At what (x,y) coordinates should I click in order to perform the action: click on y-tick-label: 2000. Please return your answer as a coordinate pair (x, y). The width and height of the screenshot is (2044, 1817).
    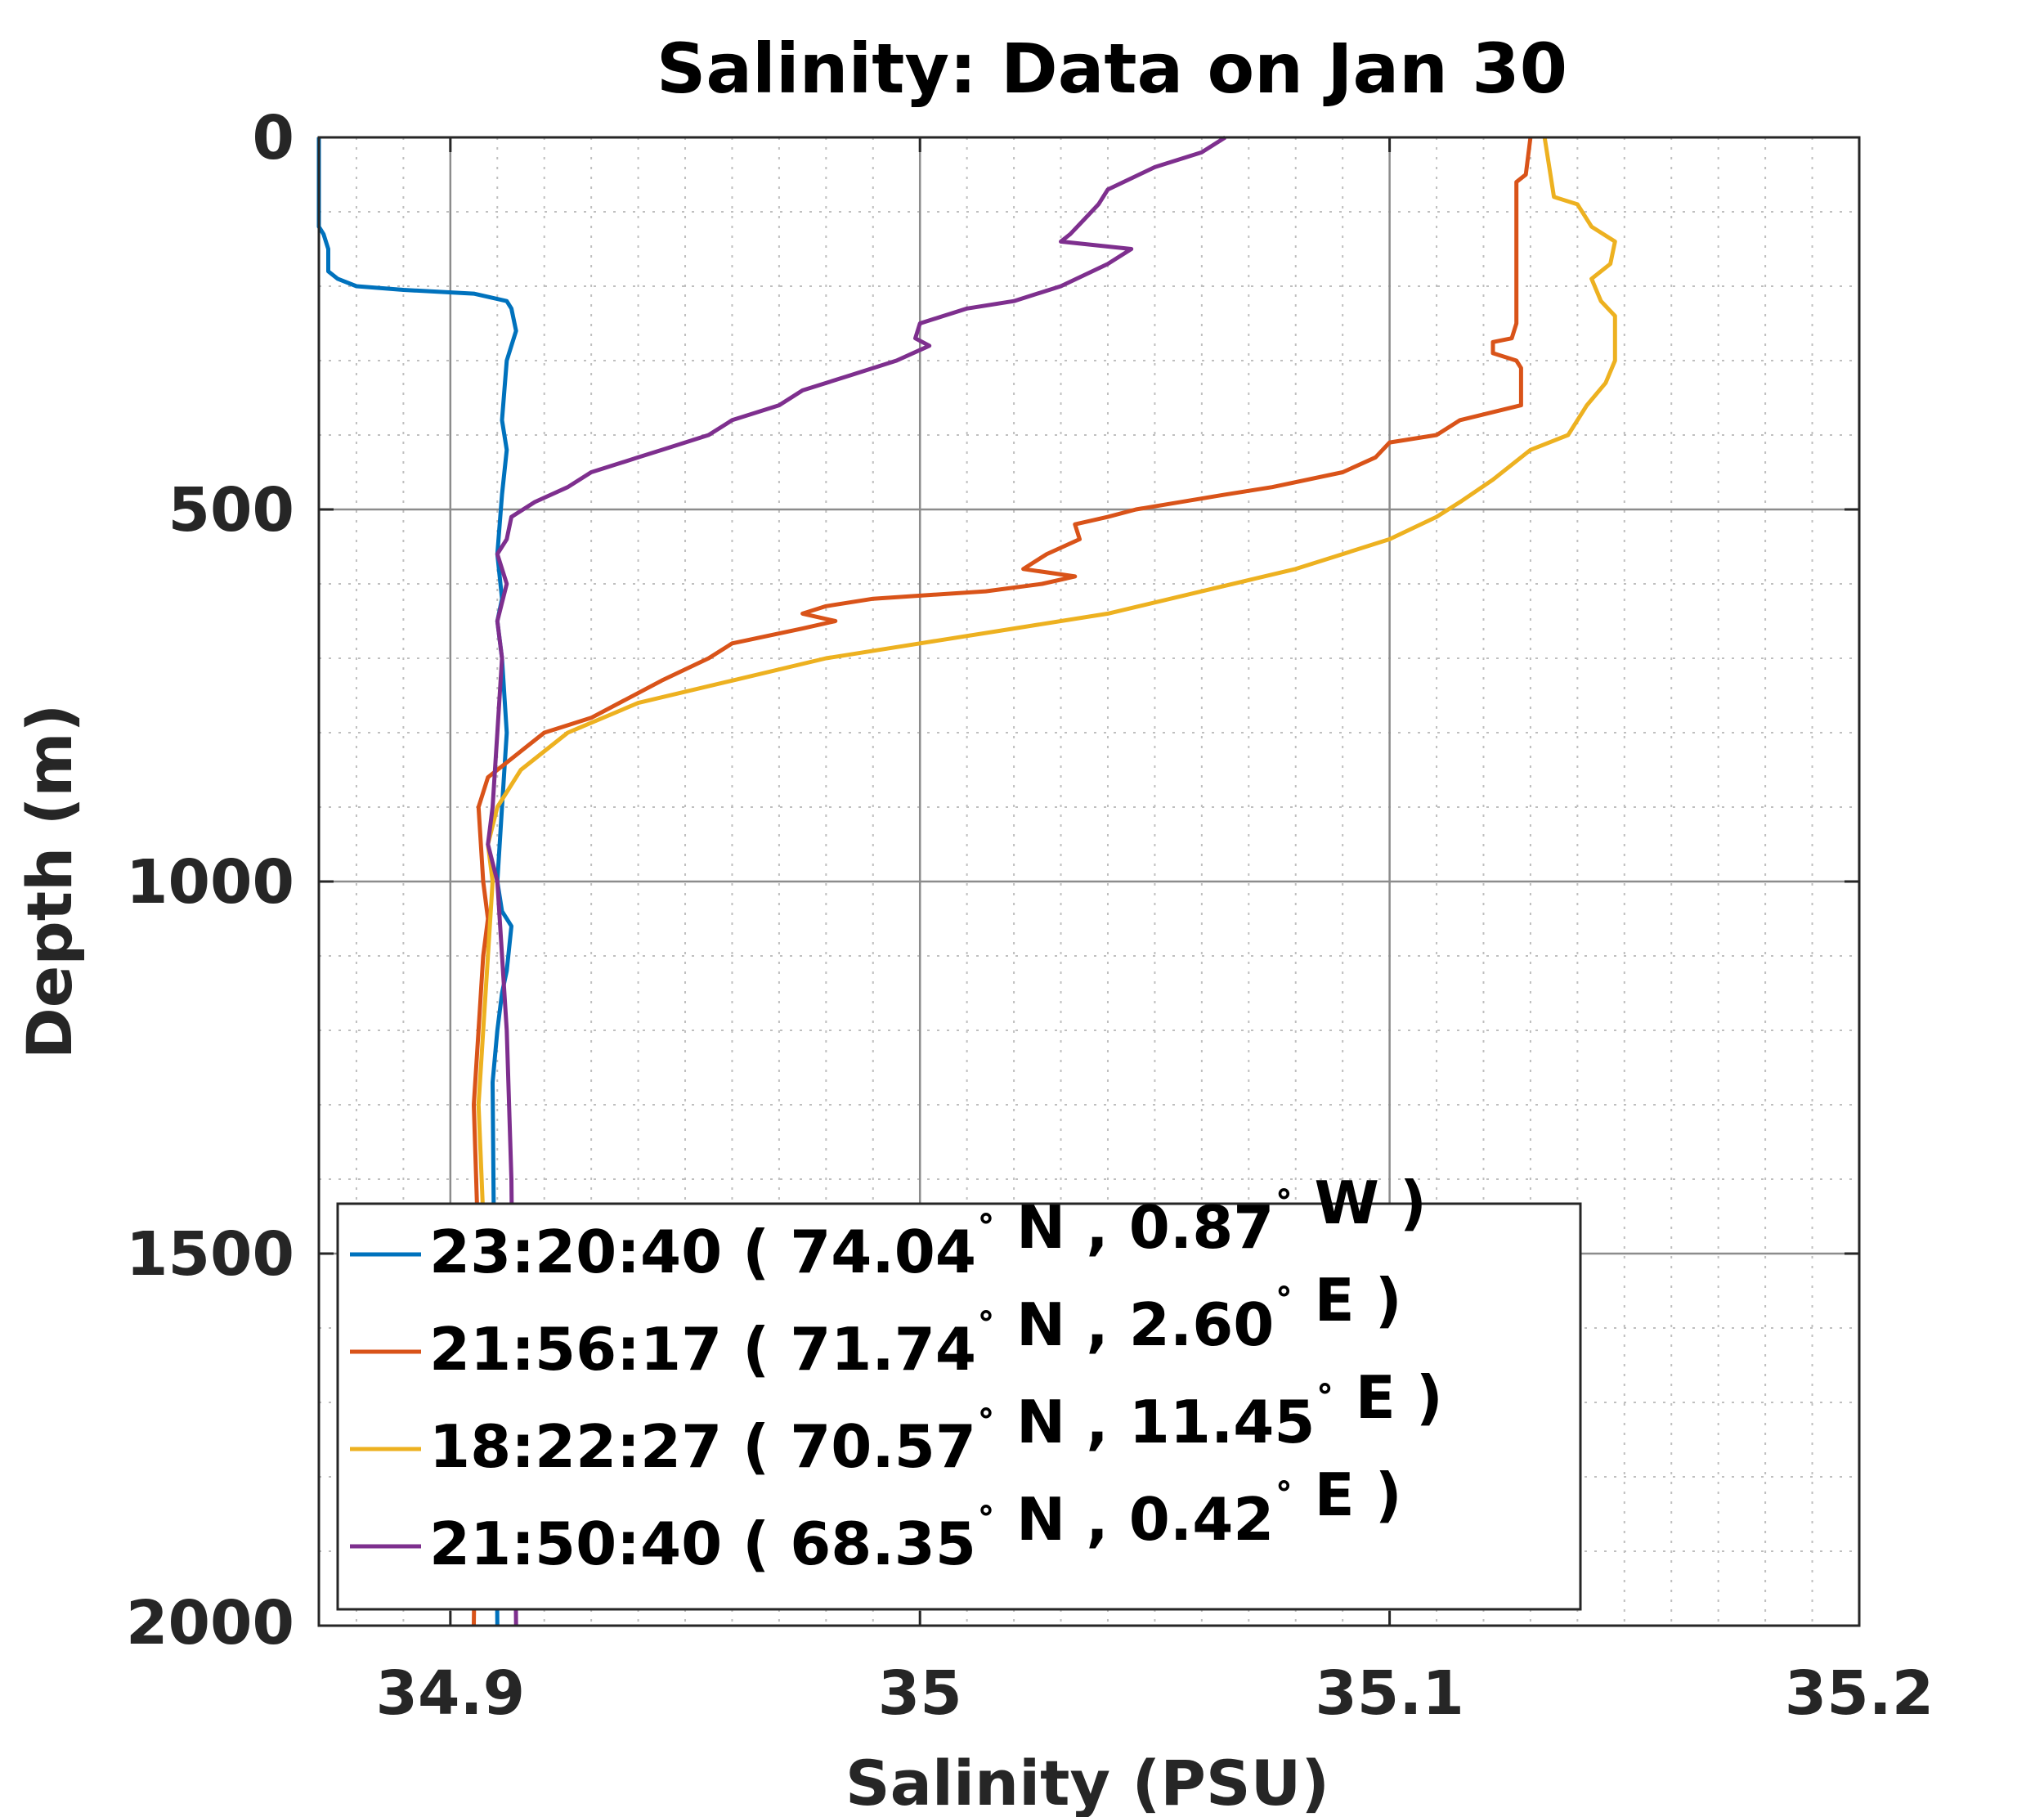
    Looking at the image, I should click on (210, 1623).